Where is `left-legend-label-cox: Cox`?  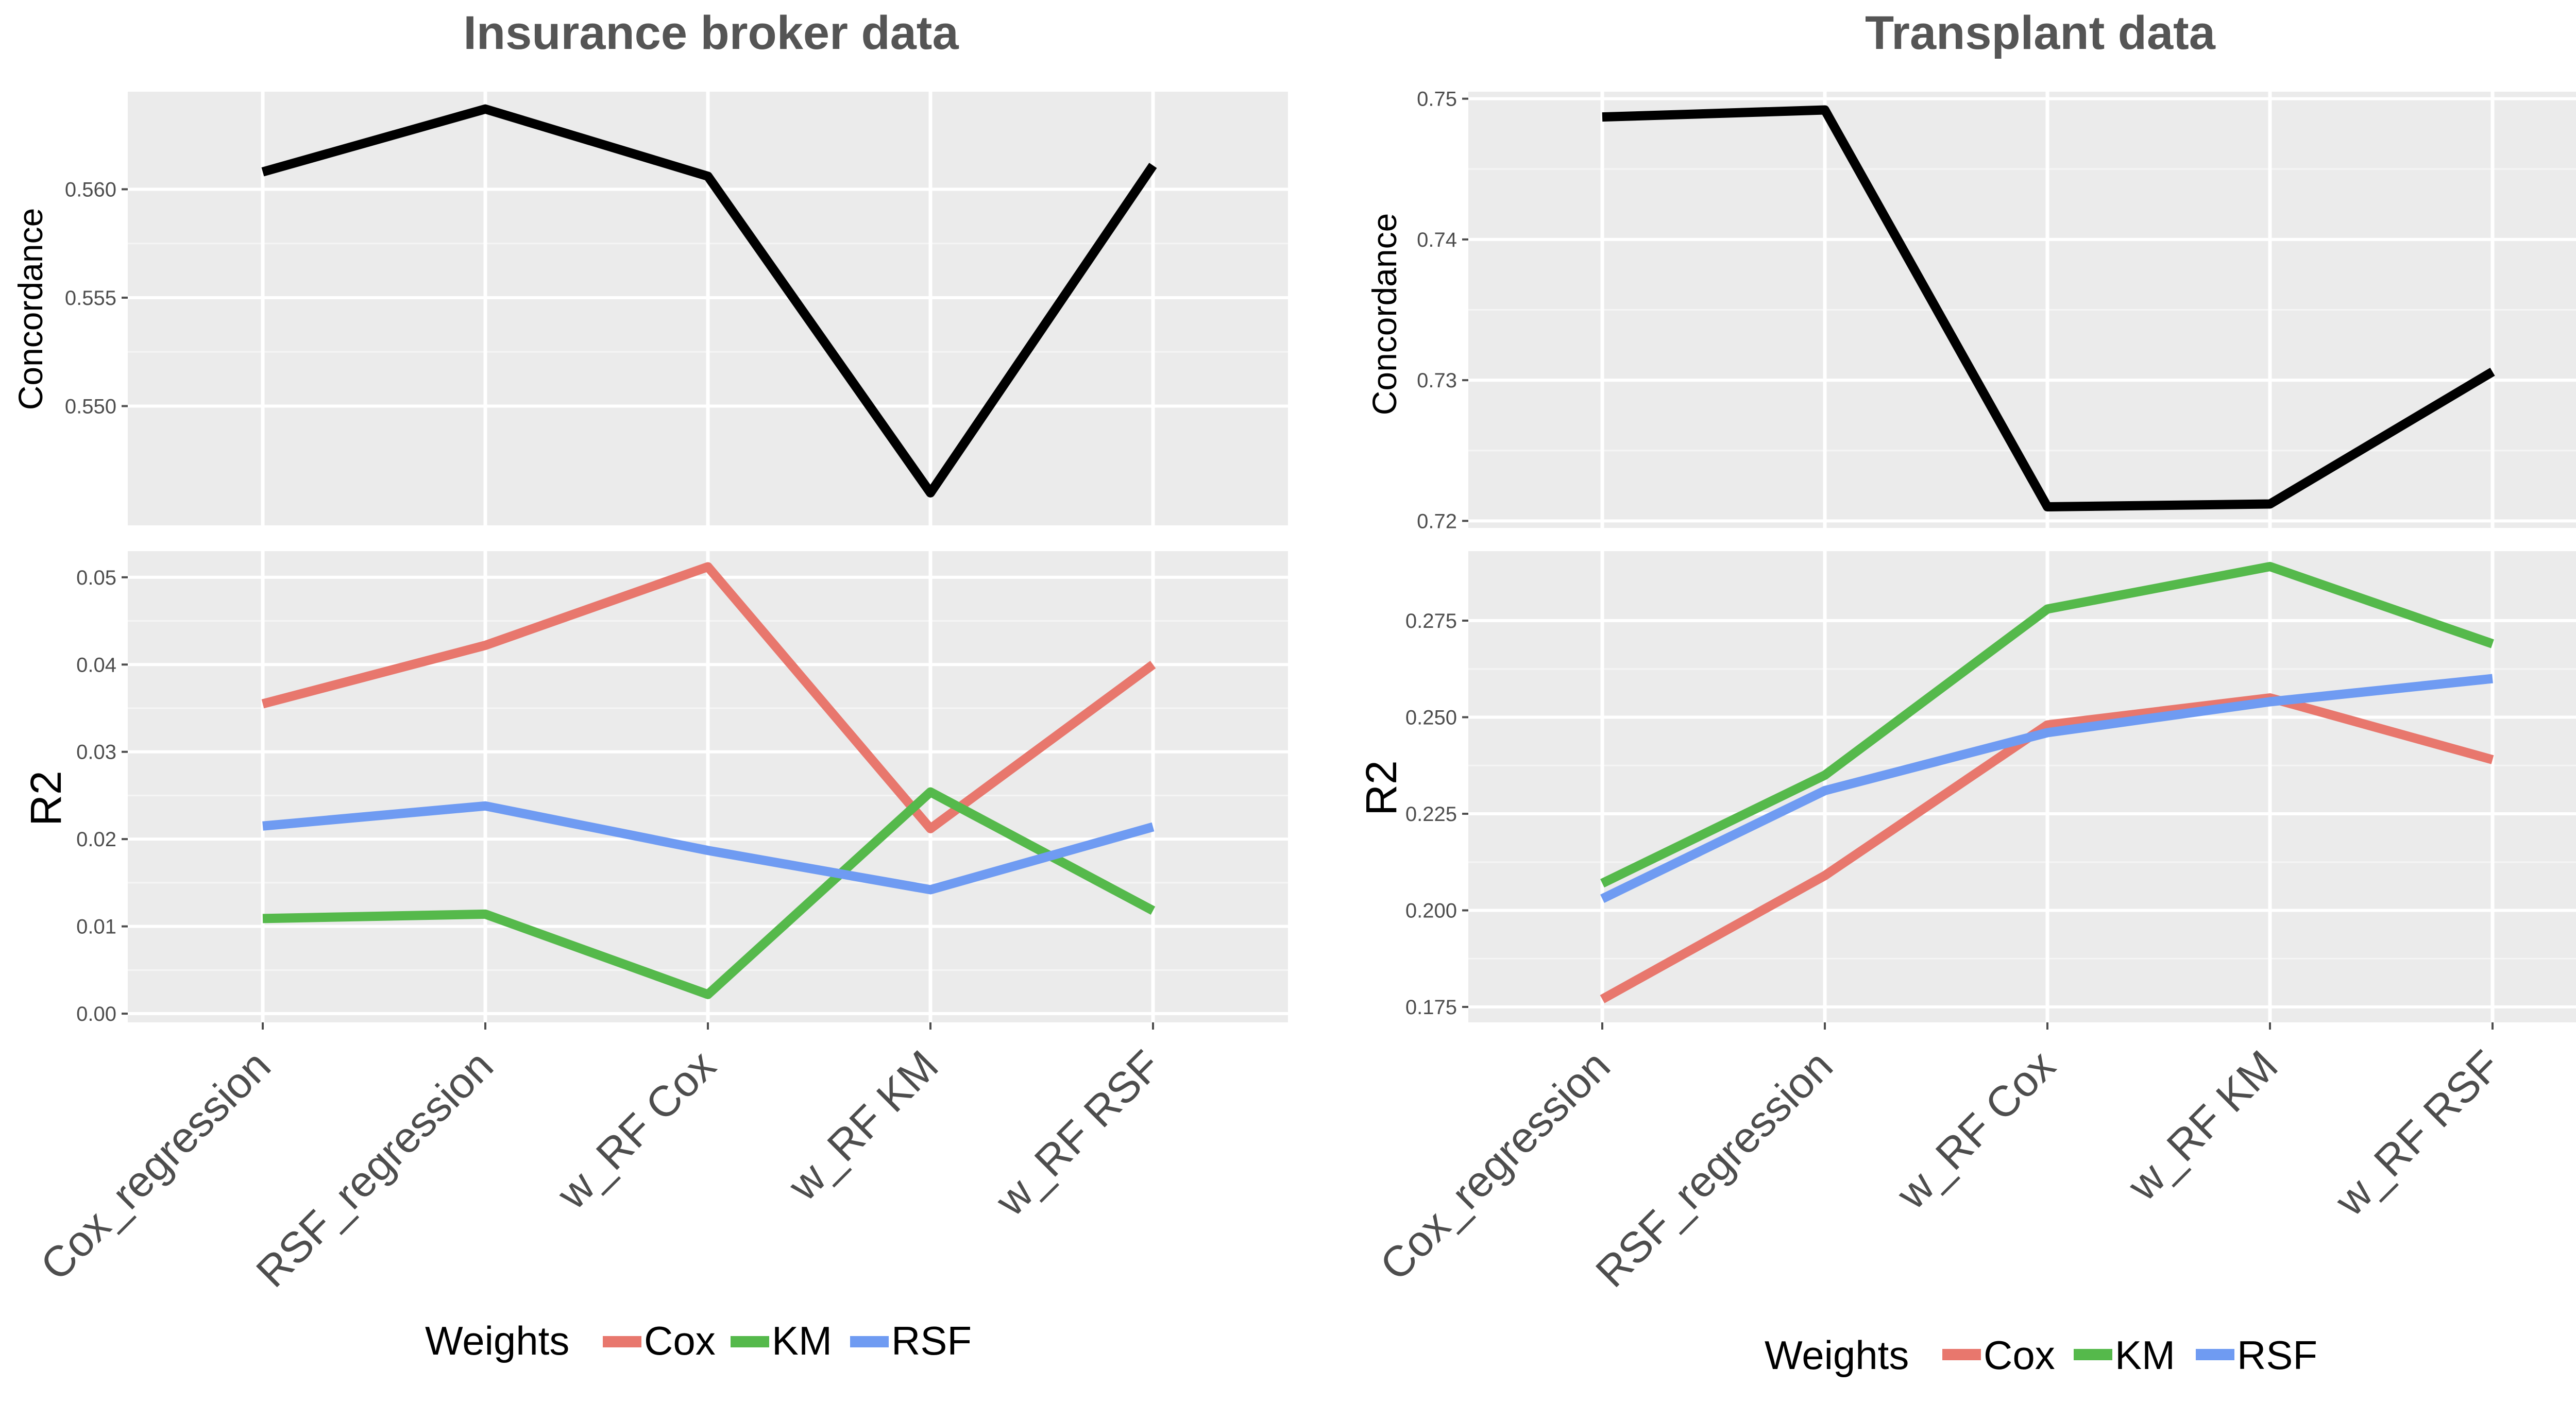
left-legend-label-cox: Cox is located at coordinates (680, 1340).